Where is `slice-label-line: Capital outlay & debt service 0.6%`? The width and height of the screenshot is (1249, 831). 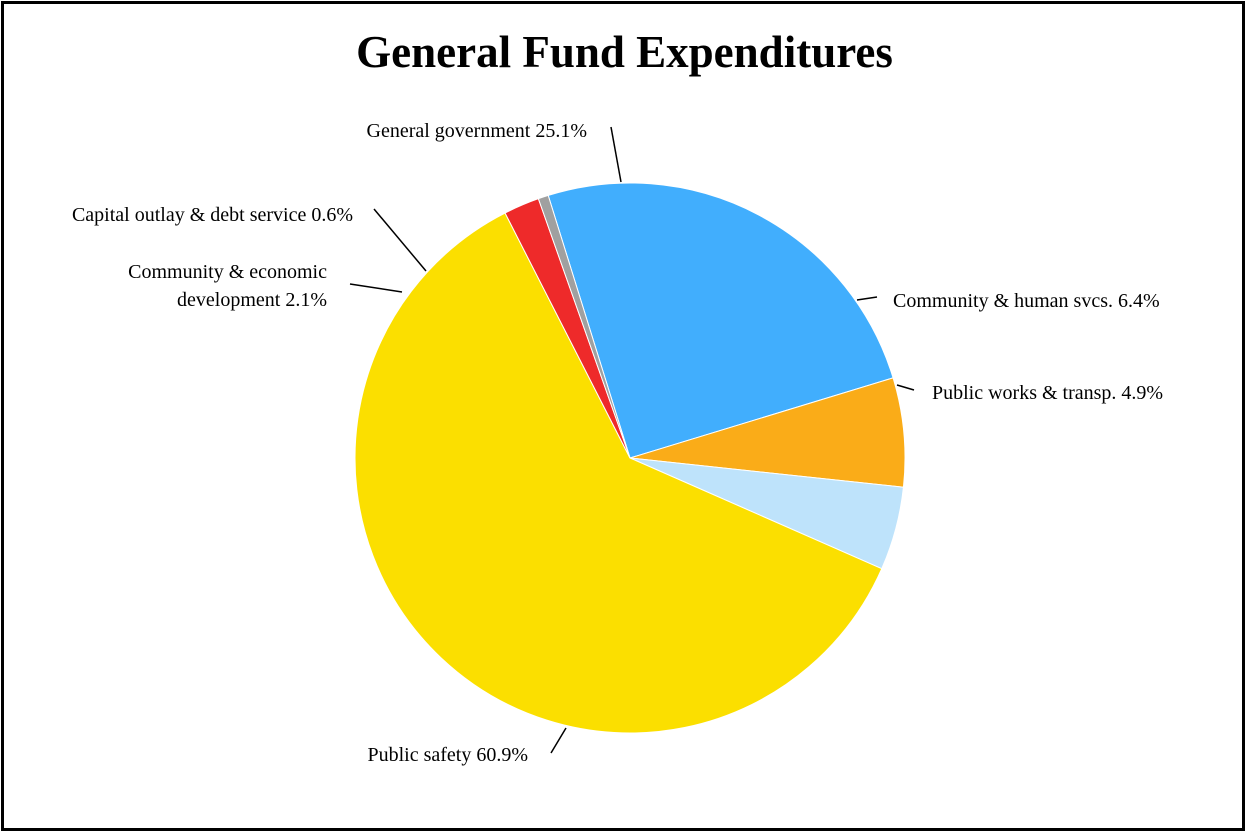
slice-label-line: Capital outlay & debt service 0.6% is located at coordinates (212, 215).